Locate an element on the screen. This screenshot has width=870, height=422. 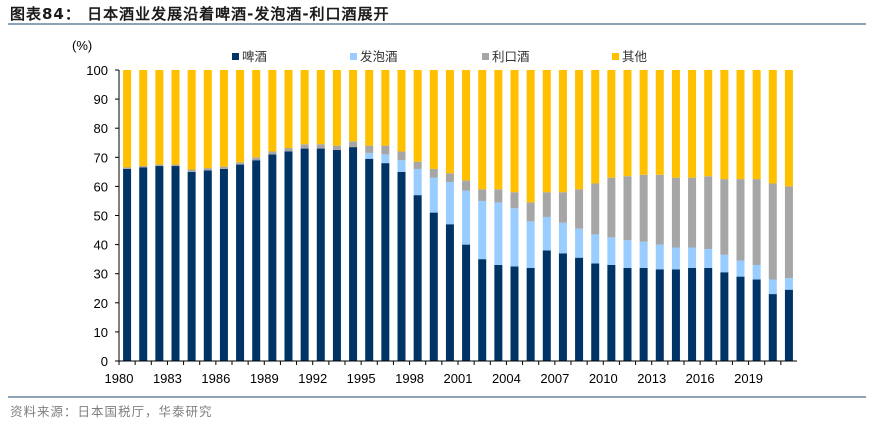
bar-segment-1992-s3 is located at coordinates (320, 107).